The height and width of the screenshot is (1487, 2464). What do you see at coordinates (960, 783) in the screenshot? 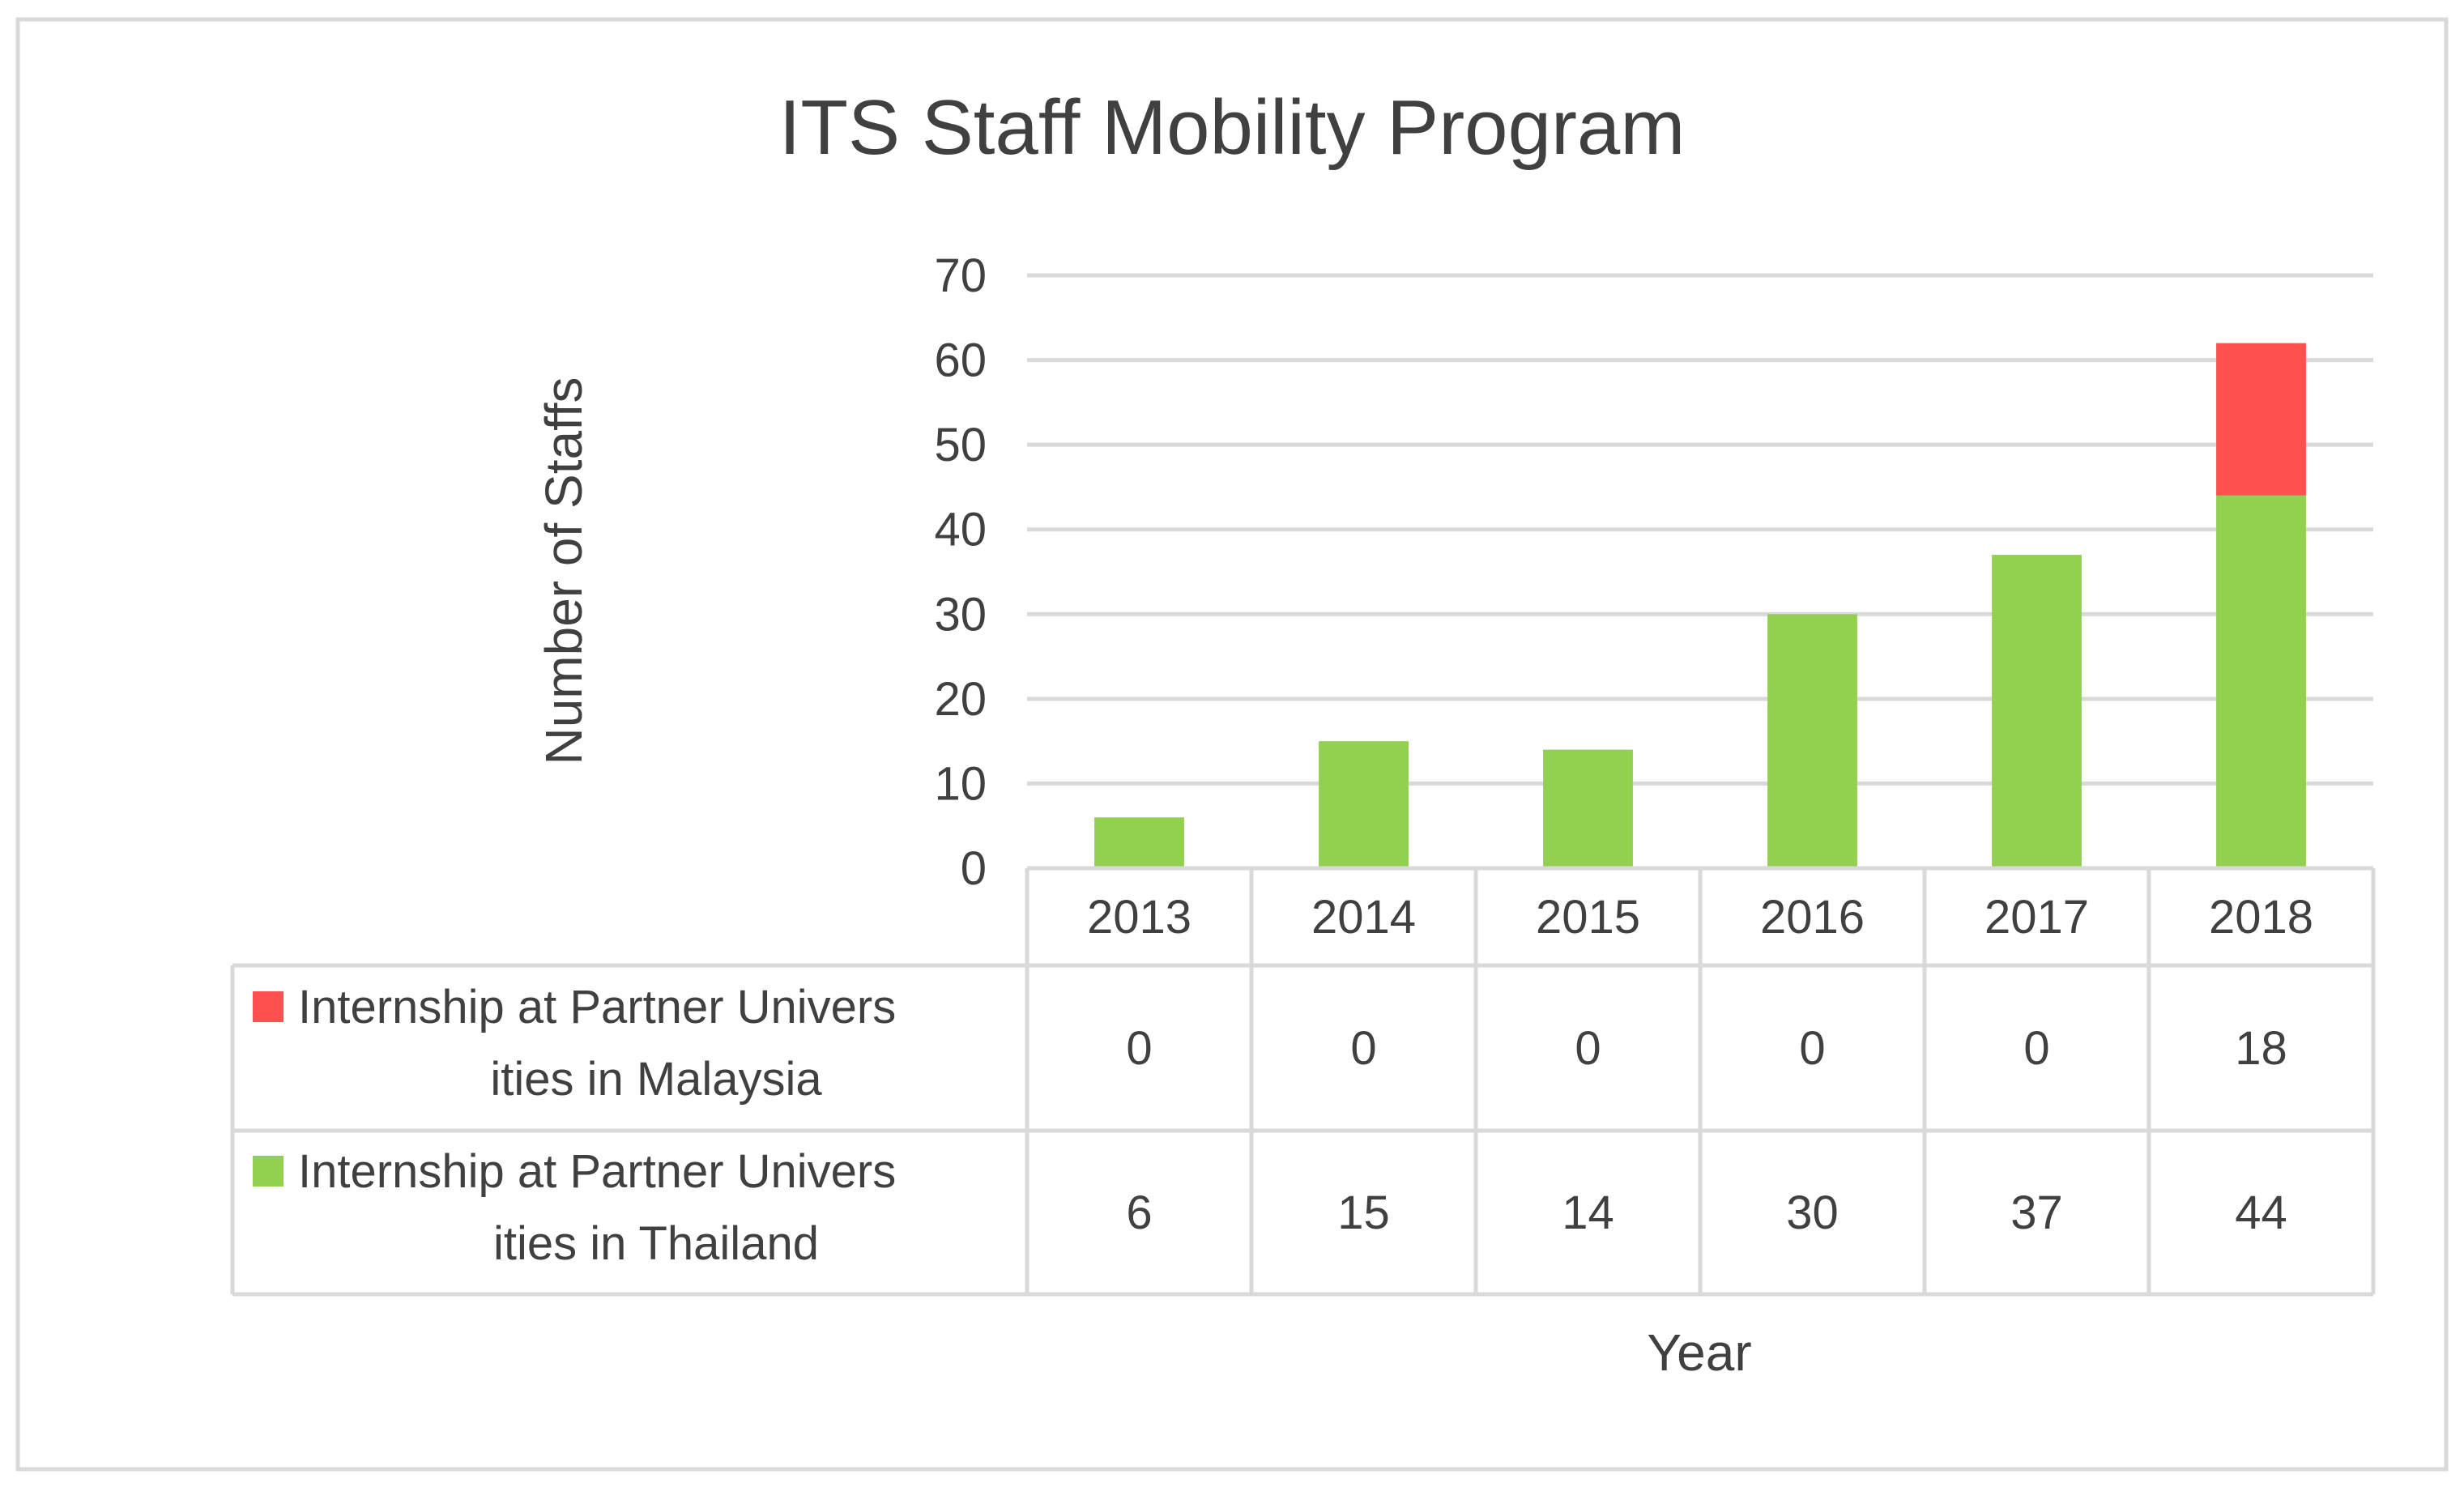
I see `y-tick-label: 10` at bounding box center [960, 783].